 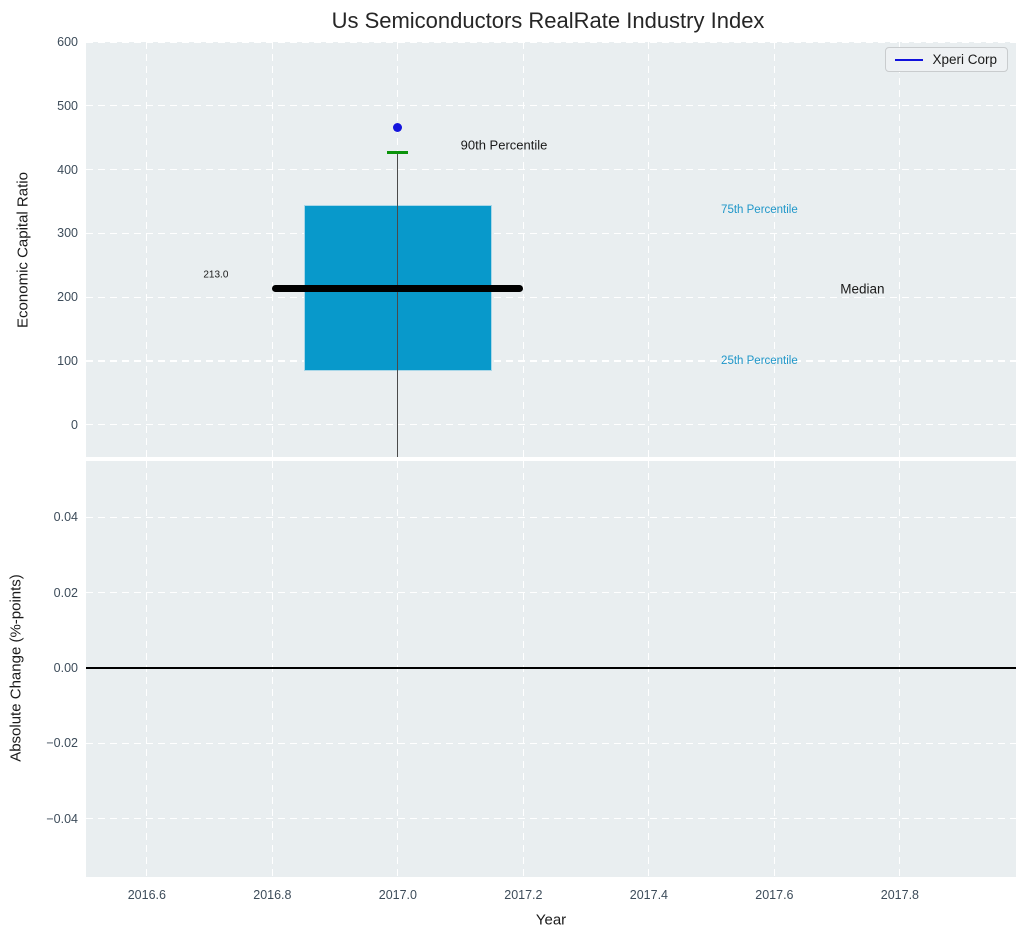 What do you see at coordinates (67, 297) in the screenshot?
I see `y-tick-label: 200` at bounding box center [67, 297].